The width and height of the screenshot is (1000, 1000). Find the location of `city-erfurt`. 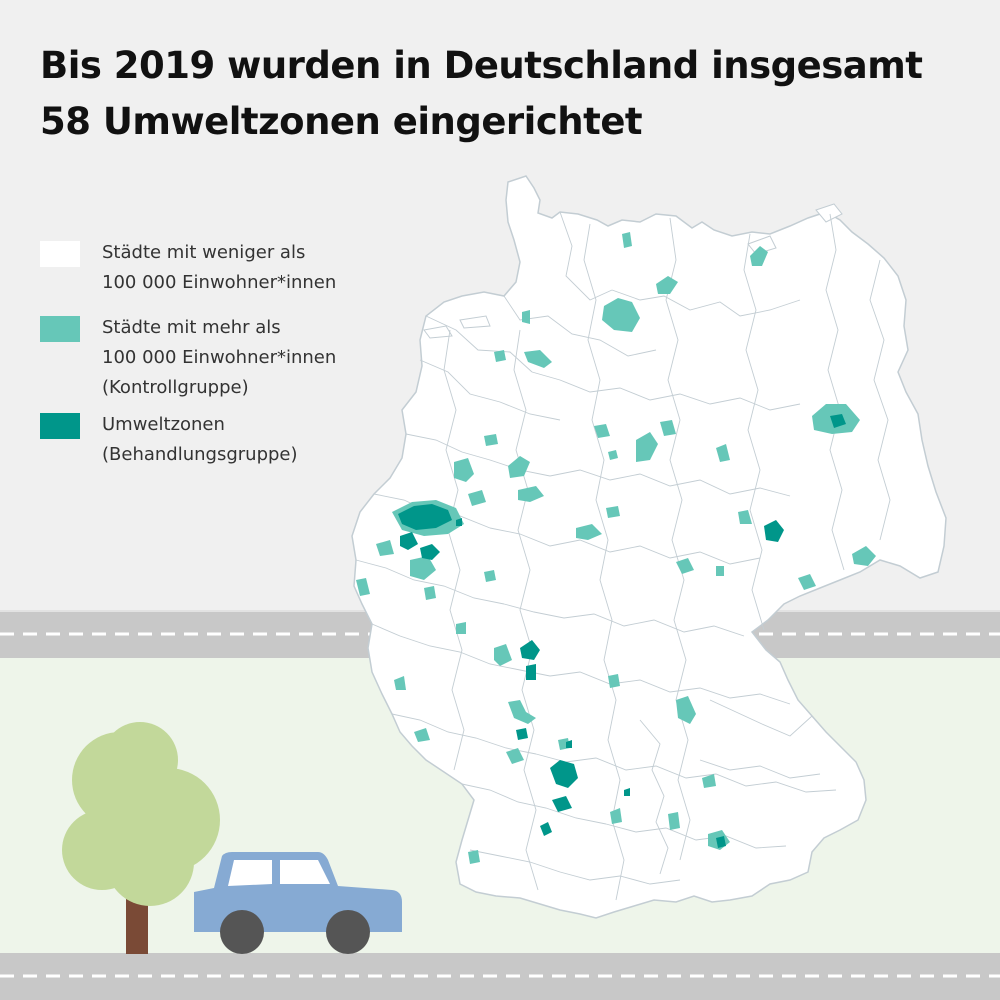

city-erfurt is located at coordinates (685, 566).